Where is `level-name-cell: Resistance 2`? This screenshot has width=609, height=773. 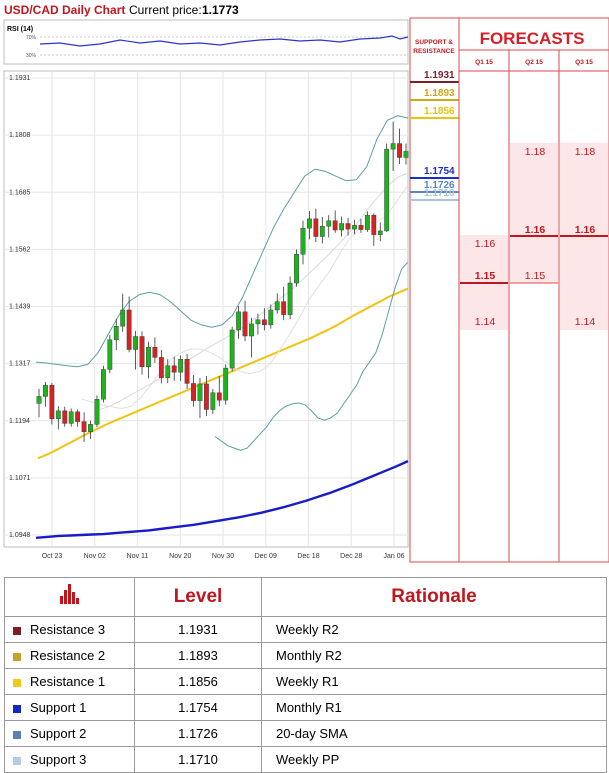
level-name-cell: Resistance 2 is located at coordinates (69, 655).